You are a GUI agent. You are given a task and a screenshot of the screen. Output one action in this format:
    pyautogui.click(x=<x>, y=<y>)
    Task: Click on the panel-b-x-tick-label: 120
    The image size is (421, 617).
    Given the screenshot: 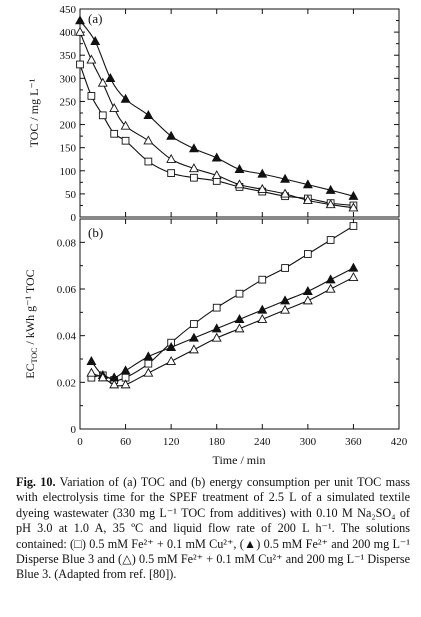 What is the action you would take?
    pyautogui.click(x=171, y=442)
    